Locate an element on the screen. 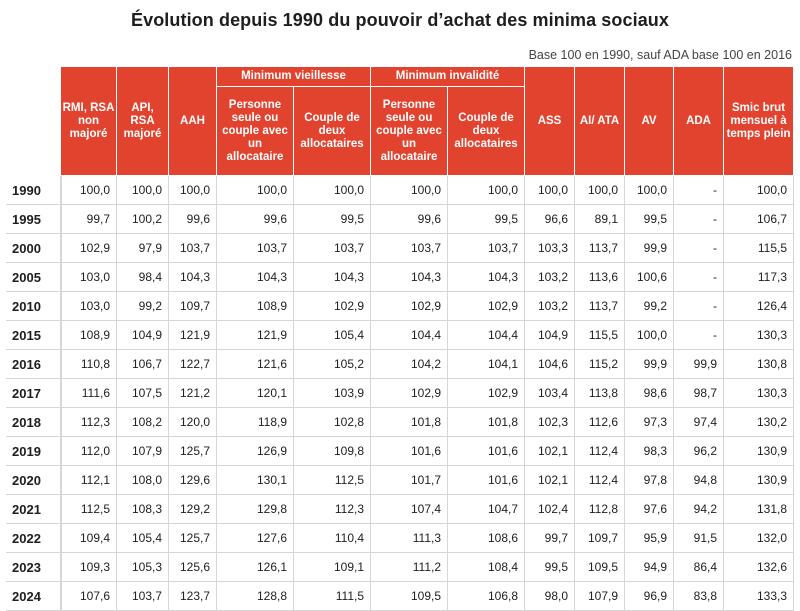 Image resolution: width=800 pixels, height=611 pixels. value-cell: 111,2 is located at coordinates (410, 567).